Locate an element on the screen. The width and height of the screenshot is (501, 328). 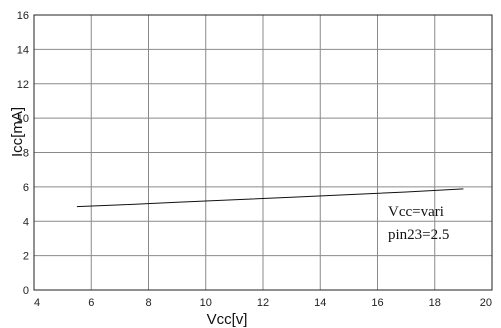
x-tick-labels: 4 6 8 10 12 14 16 18 20 is located at coordinates (263, 303).